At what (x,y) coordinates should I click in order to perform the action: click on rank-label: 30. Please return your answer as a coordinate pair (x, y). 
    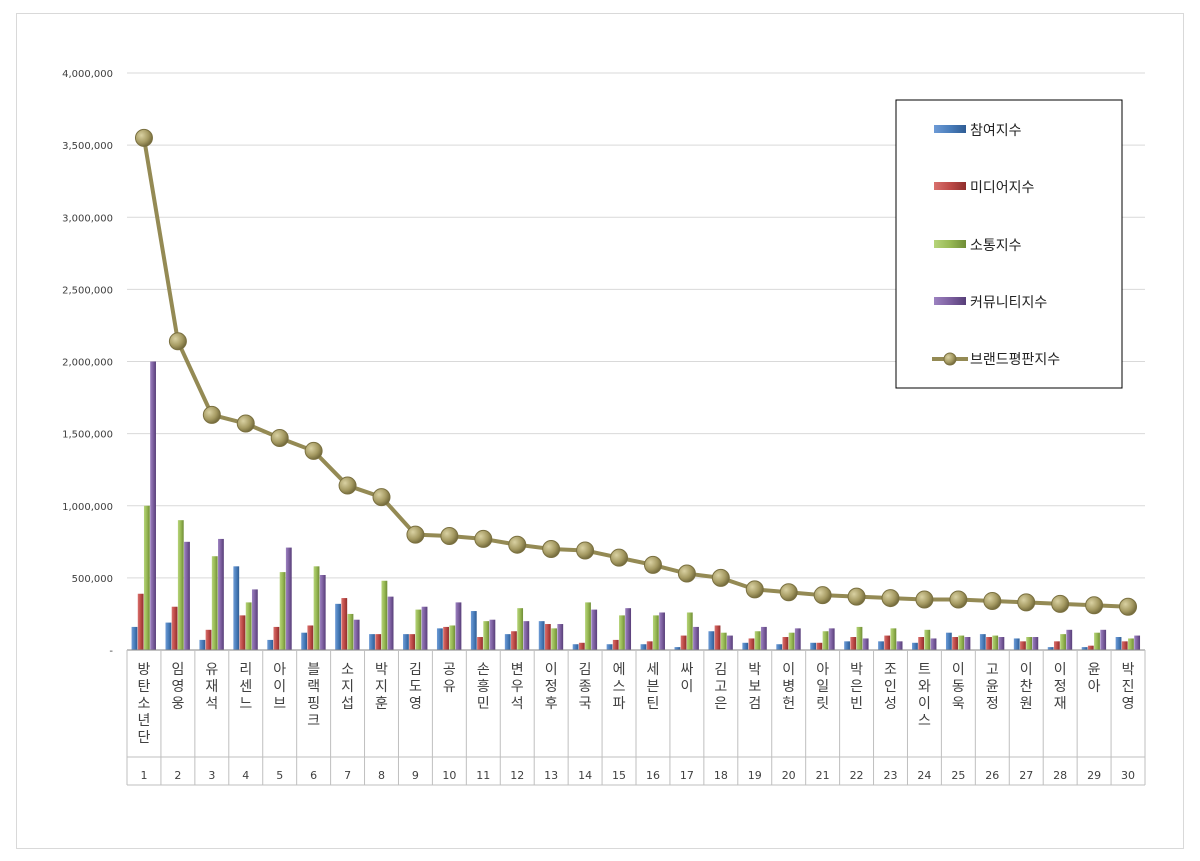
    Looking at the image, I should click on (1128, 775).